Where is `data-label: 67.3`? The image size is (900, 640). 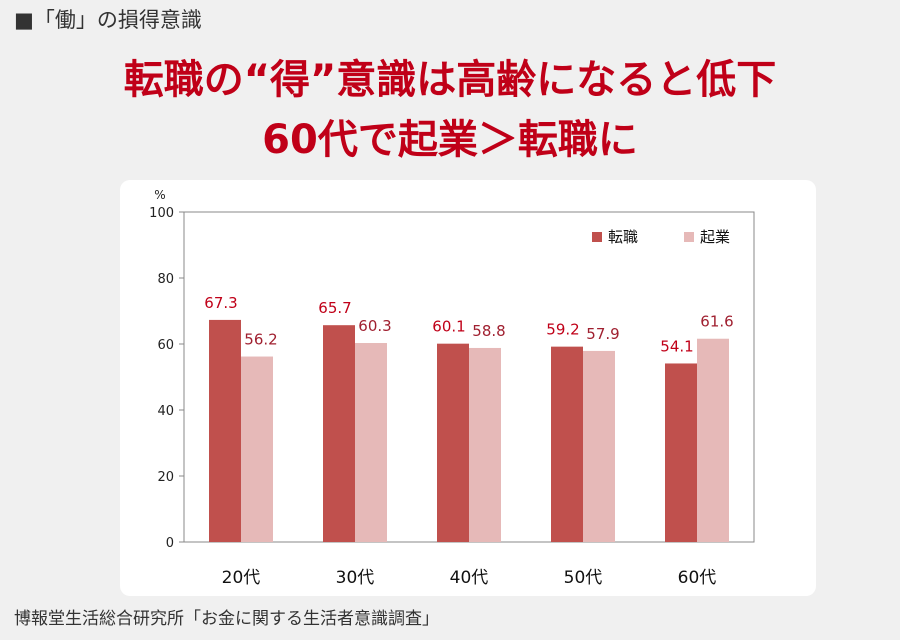
data-label: 67.3 is located at coordinates (220, 303).